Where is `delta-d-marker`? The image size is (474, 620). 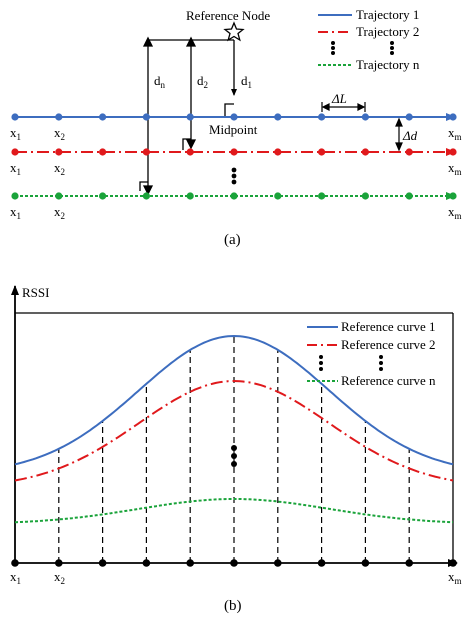 delta-d-marker is located at coordinates (399, 134).